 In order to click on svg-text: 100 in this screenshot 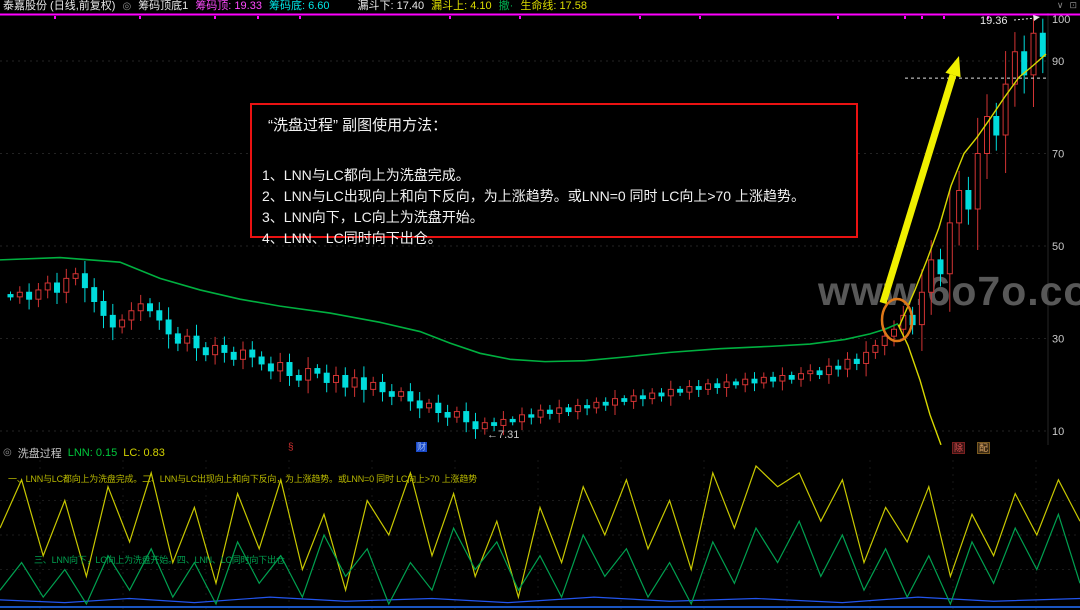, I will do `click(1061, 20)`.